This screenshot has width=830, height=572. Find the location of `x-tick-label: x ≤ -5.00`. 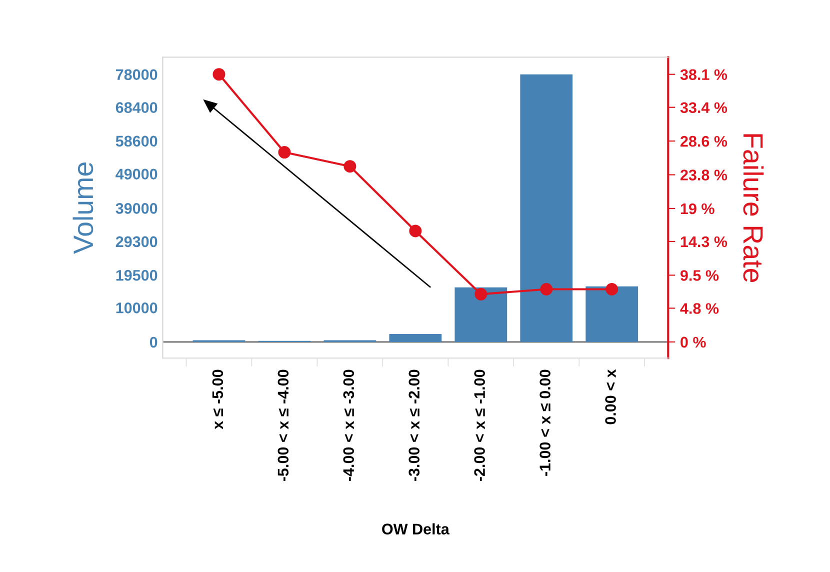

x-tick-label: x ≤ -5.00 is located at coordinates (218, 400).